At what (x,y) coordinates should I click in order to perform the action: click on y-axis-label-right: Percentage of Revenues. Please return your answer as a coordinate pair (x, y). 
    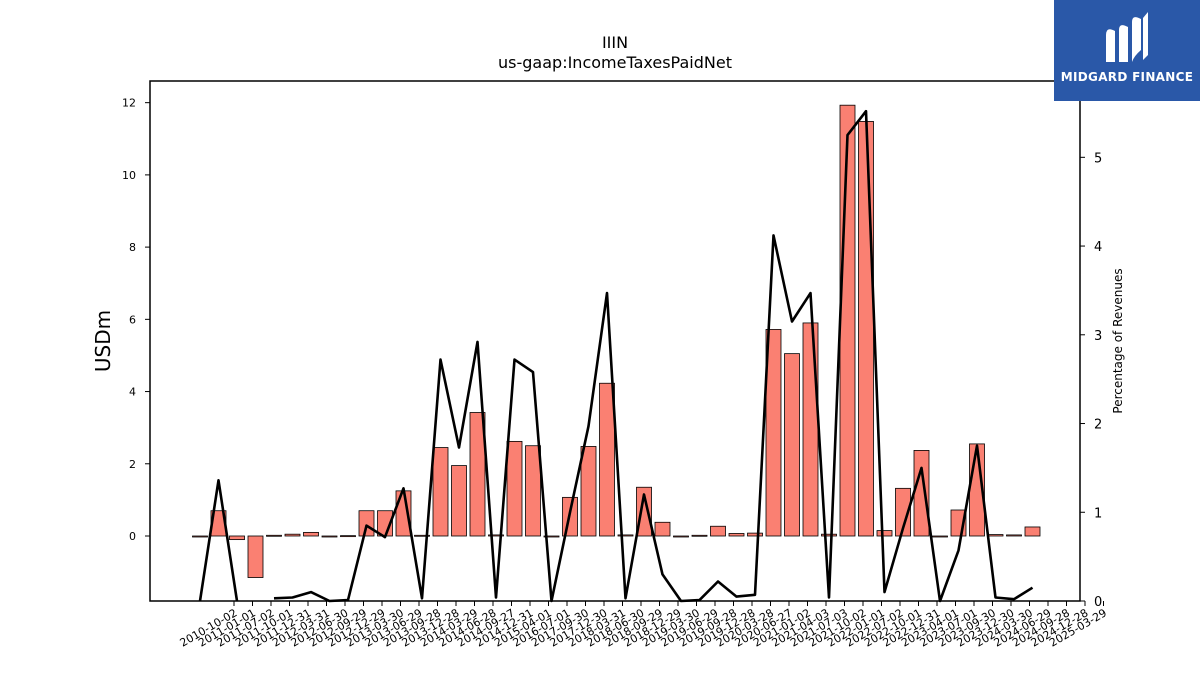
    Looking at the image, I should click on (1118, 340).